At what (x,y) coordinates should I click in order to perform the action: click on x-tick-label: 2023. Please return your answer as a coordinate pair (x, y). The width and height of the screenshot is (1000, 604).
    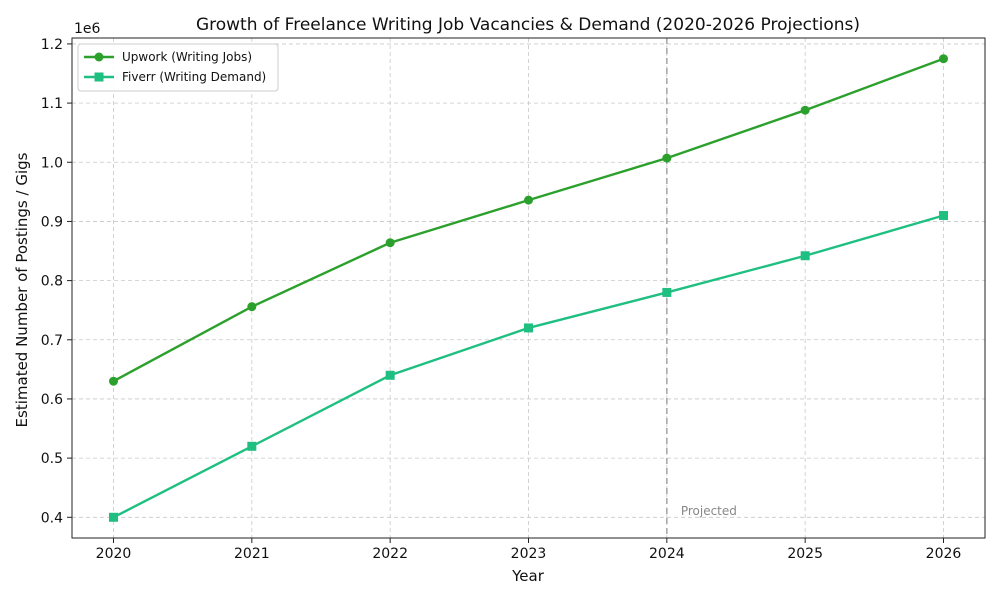
    Looking at the image, I should click on (529, 554).